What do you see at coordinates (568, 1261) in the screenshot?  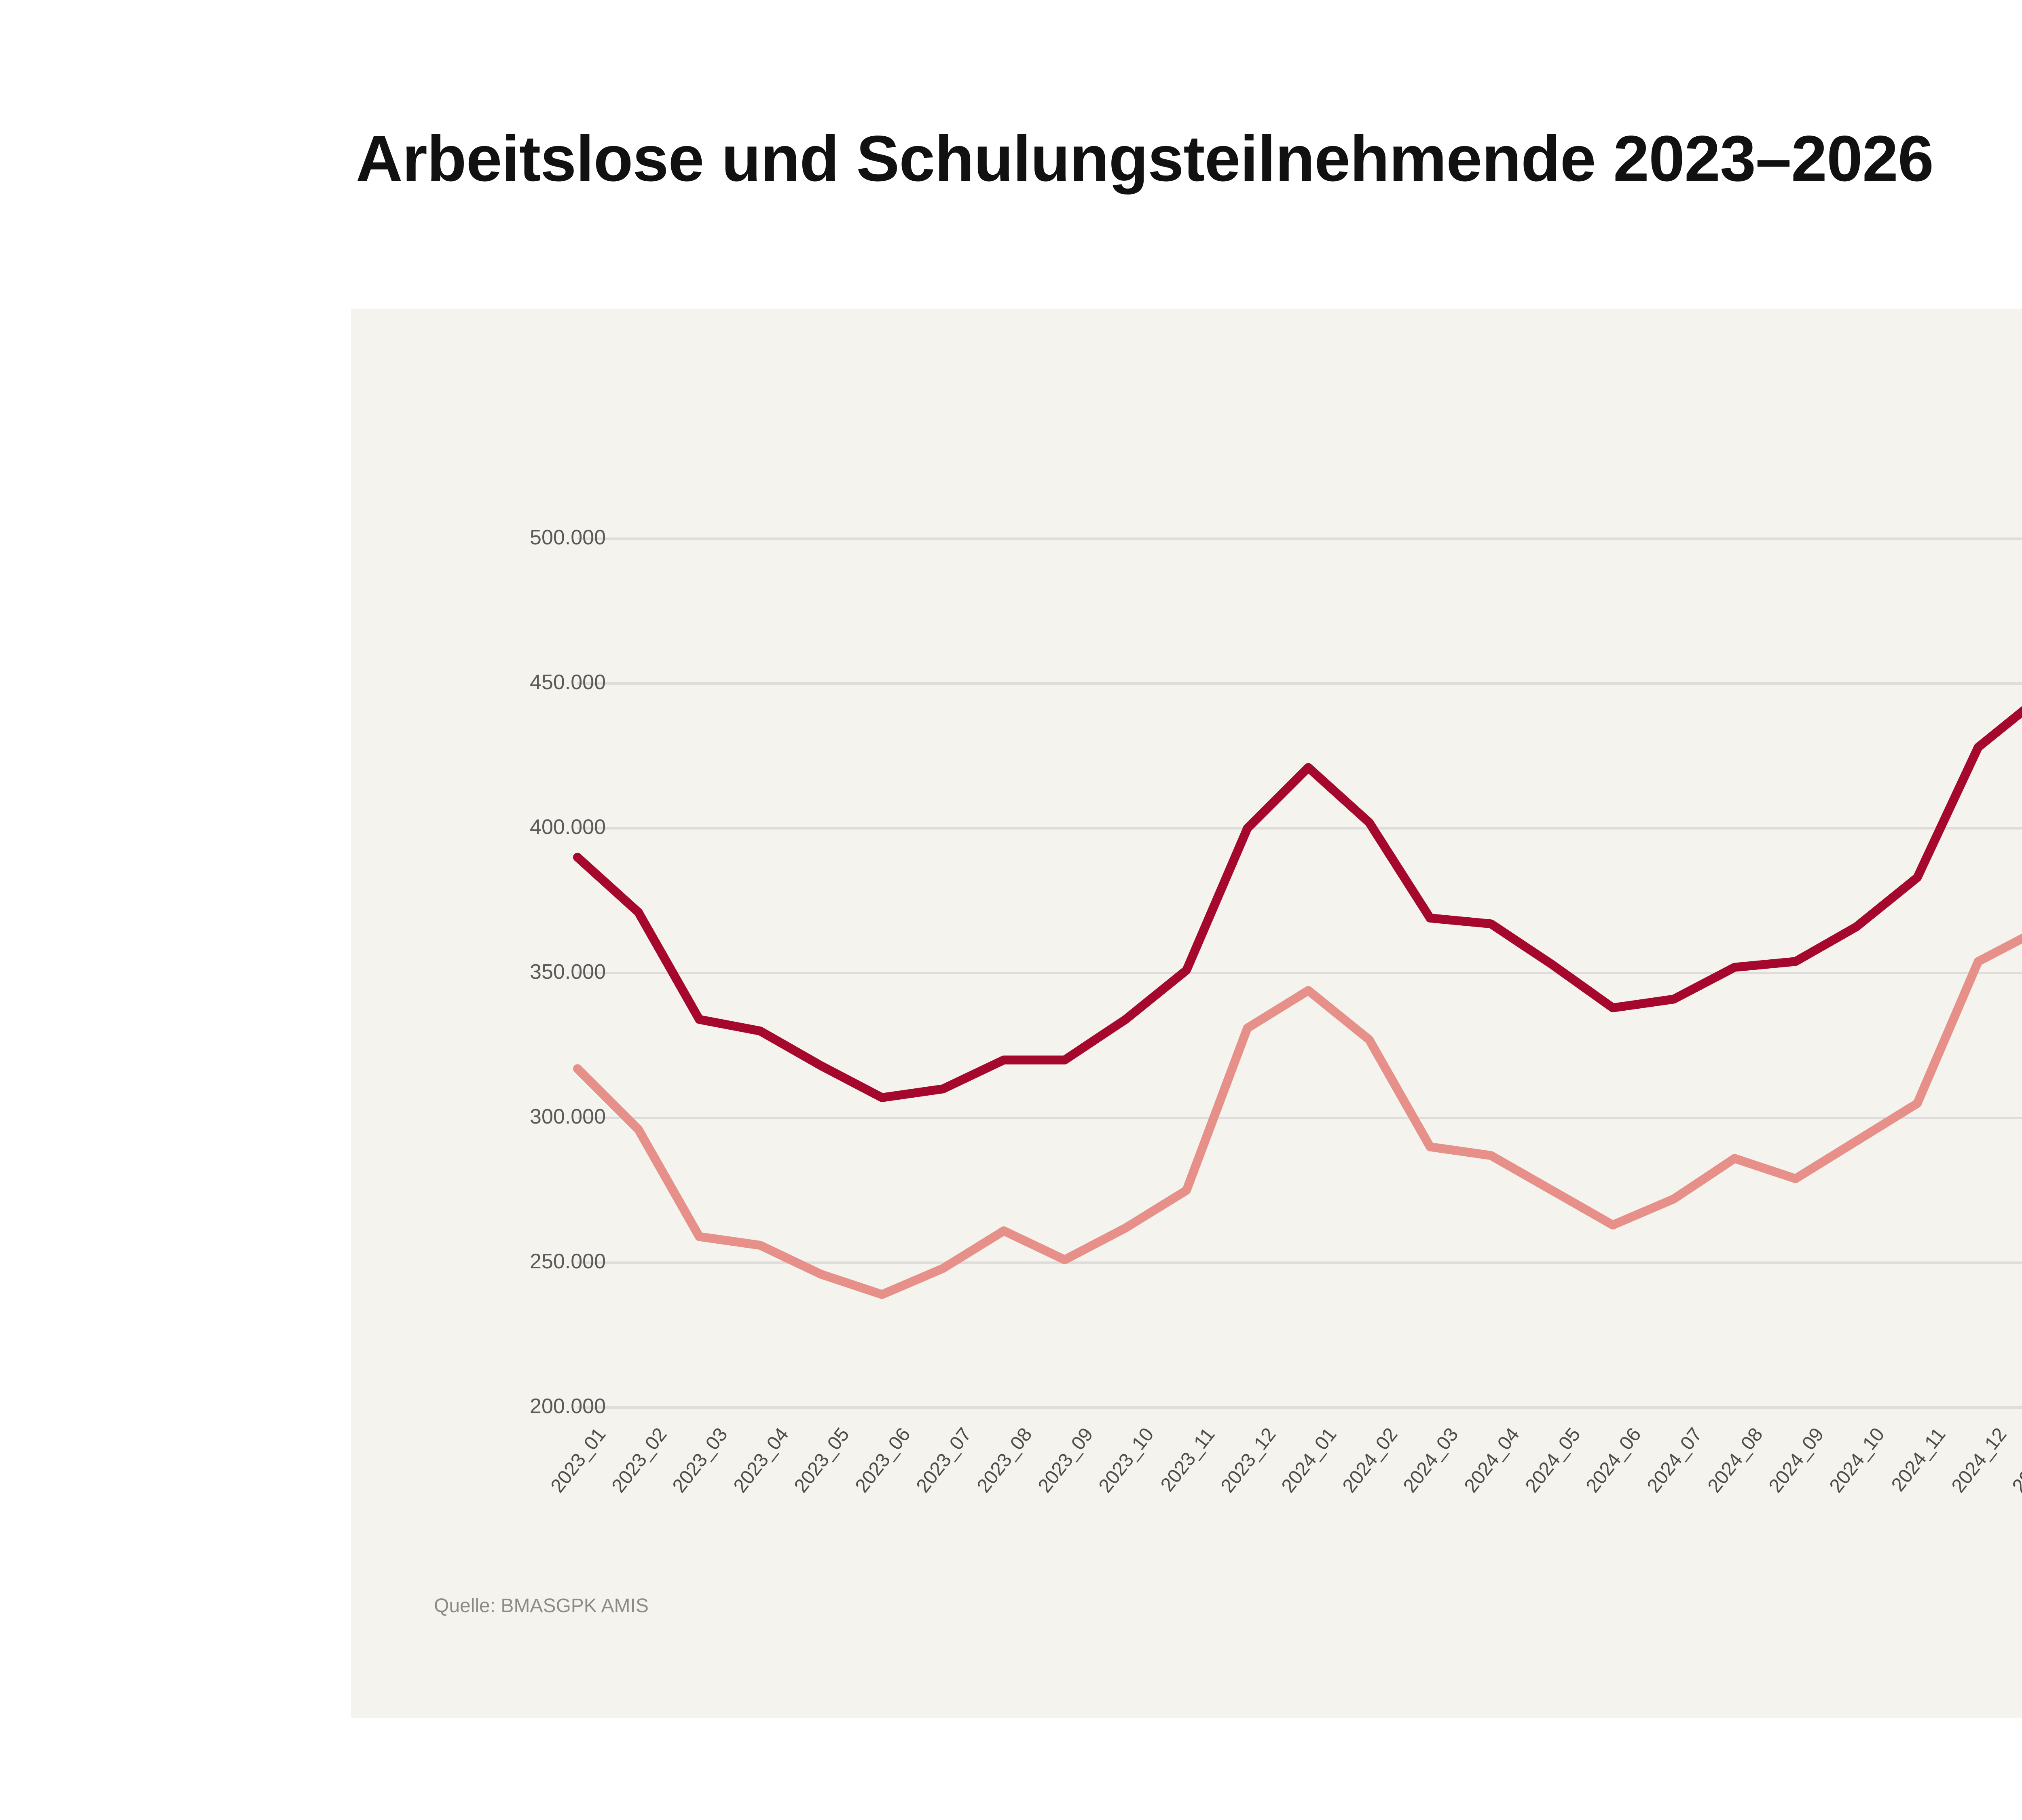 I see `y-axis-tick-label: 250.000` at bounding box center [568, 1261].